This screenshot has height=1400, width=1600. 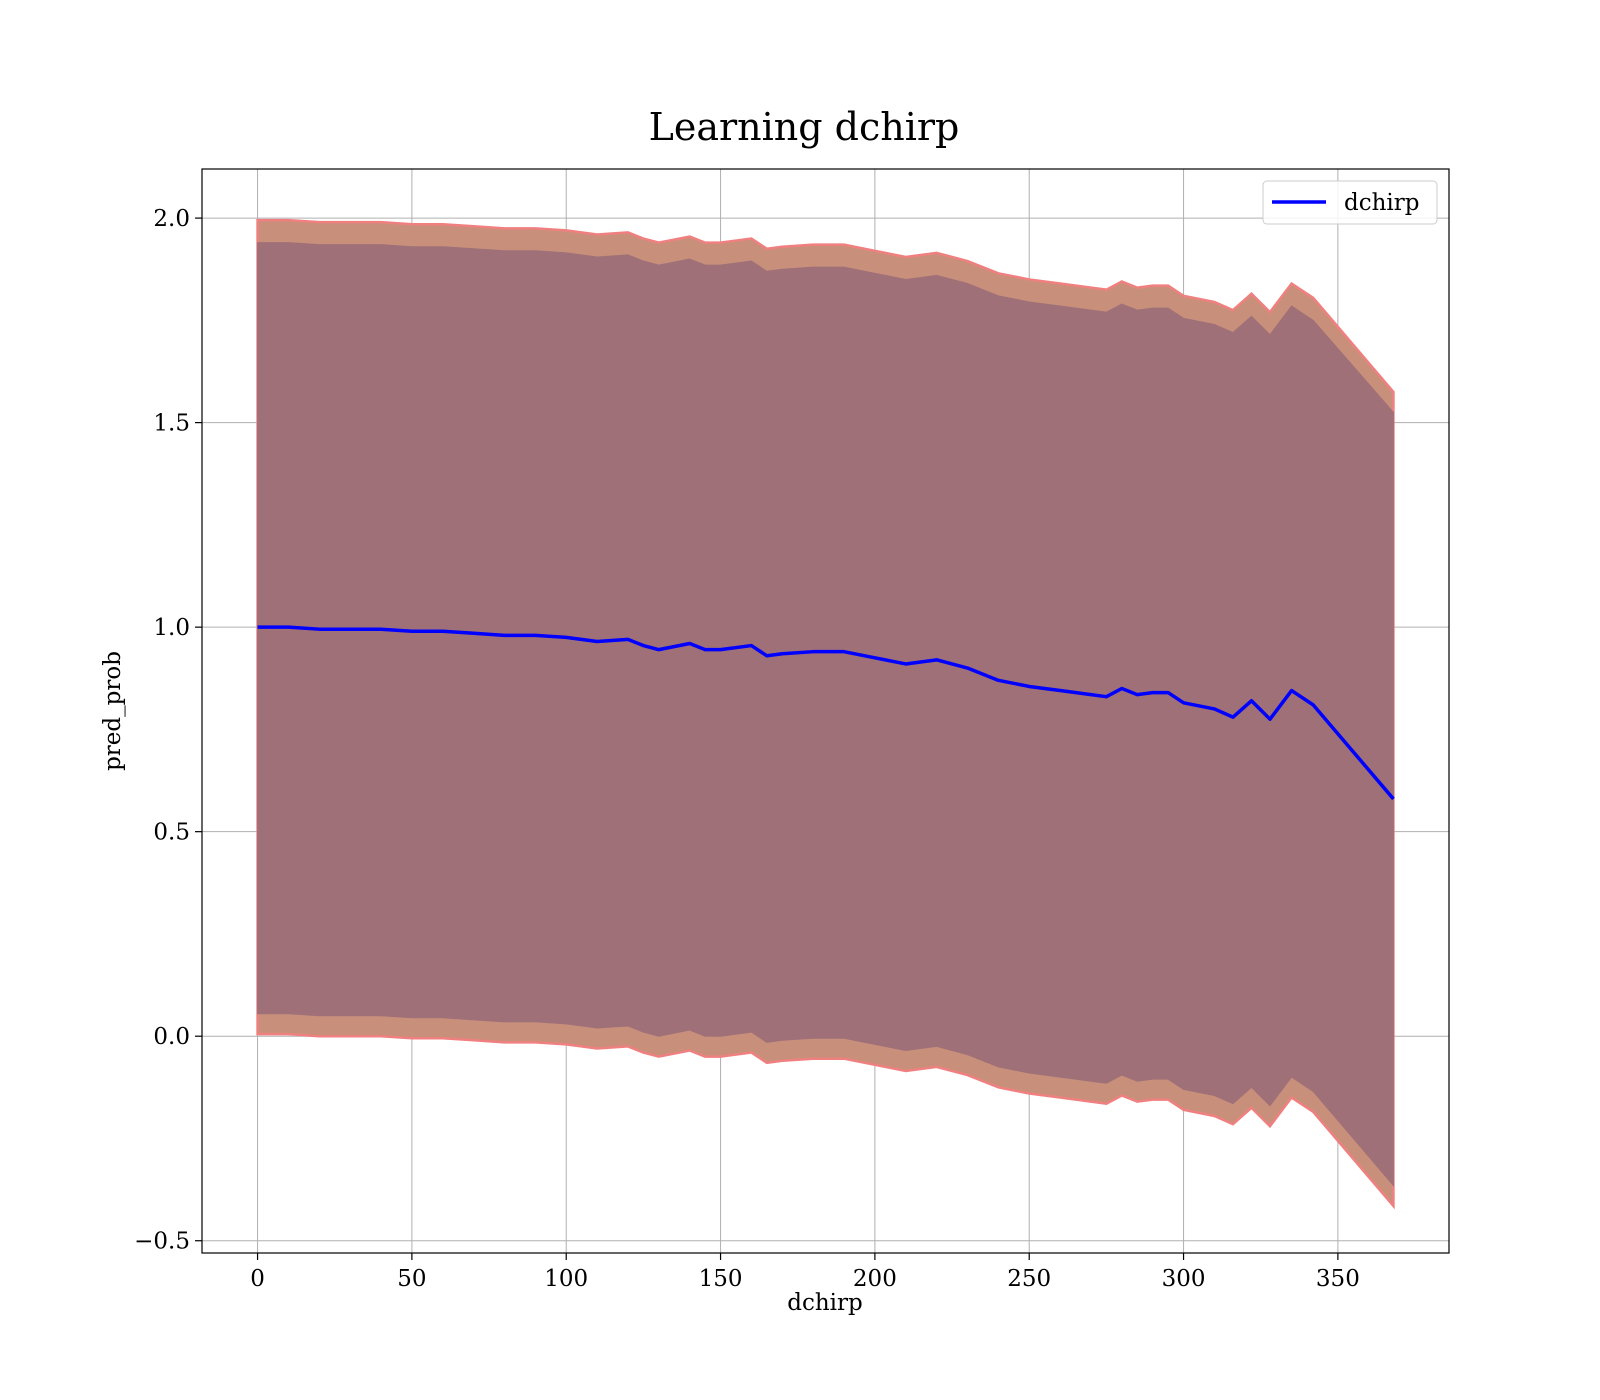 What do you see at coordinates (171, 628) in the screenshot?
I see `y-tick-label: 1.0` at bounding box center [171, 628].